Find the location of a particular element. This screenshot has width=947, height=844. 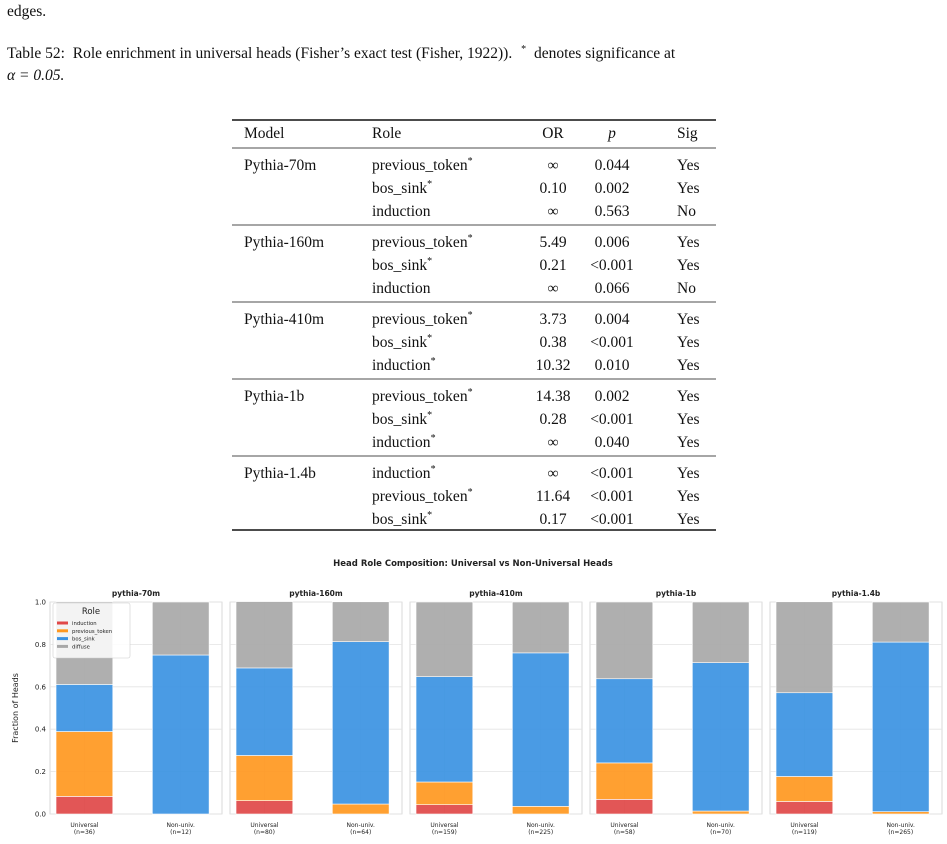

y-tick-label: 0.0 is located at coordinates (40, 815).